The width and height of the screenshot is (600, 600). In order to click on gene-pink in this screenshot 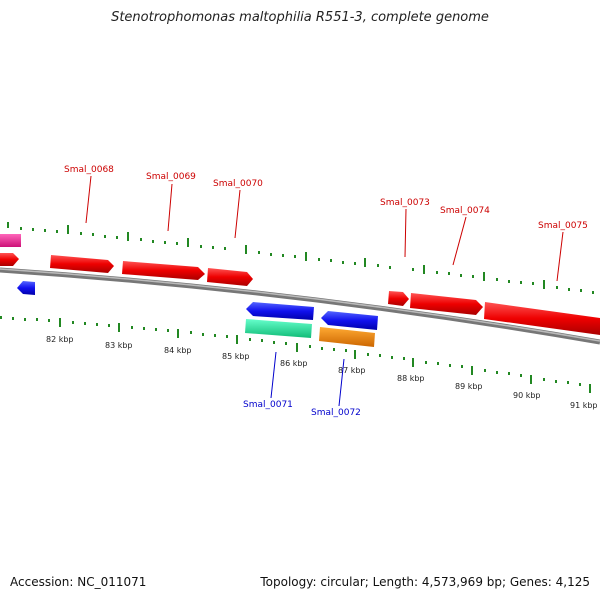, I will do `click(10, 240)`.